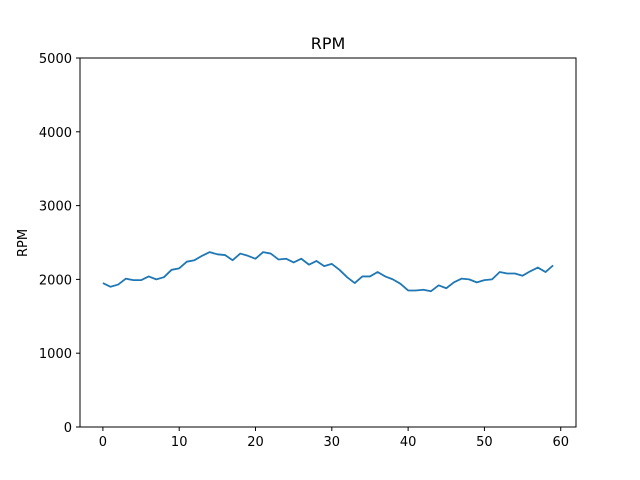  What do you see at coordinates (332, 442) in the screenshot?
I see `x-tick-label: 30` at bounding box center [332, 442].